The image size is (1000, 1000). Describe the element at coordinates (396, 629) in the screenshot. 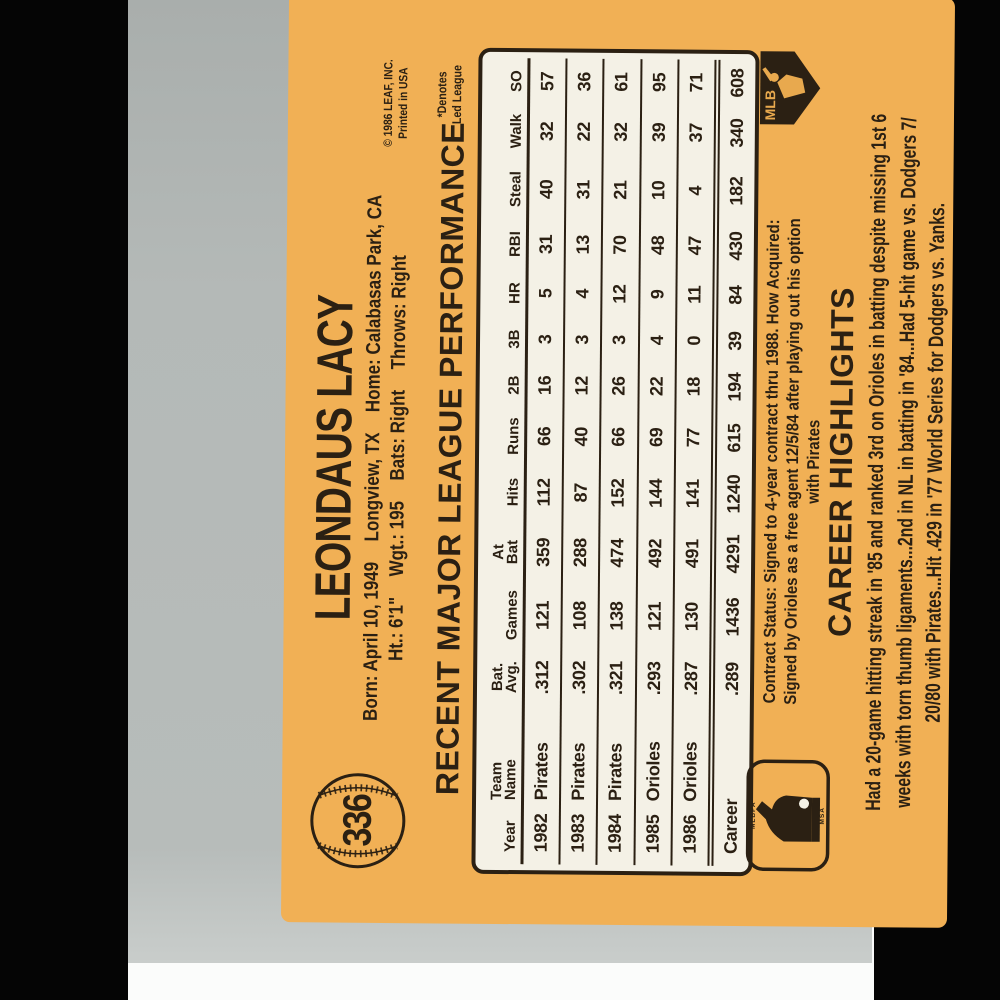

I see `bio-item: Ht.: 6'1"` at that location.